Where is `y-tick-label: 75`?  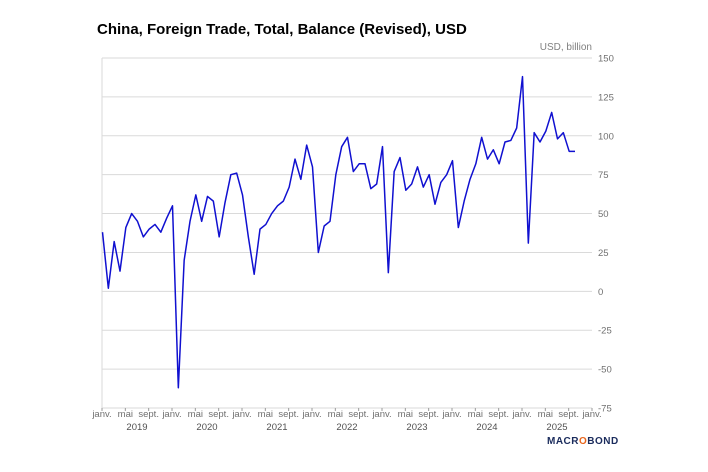 y-tick-label: 75 is located at coordinates (603, 175).